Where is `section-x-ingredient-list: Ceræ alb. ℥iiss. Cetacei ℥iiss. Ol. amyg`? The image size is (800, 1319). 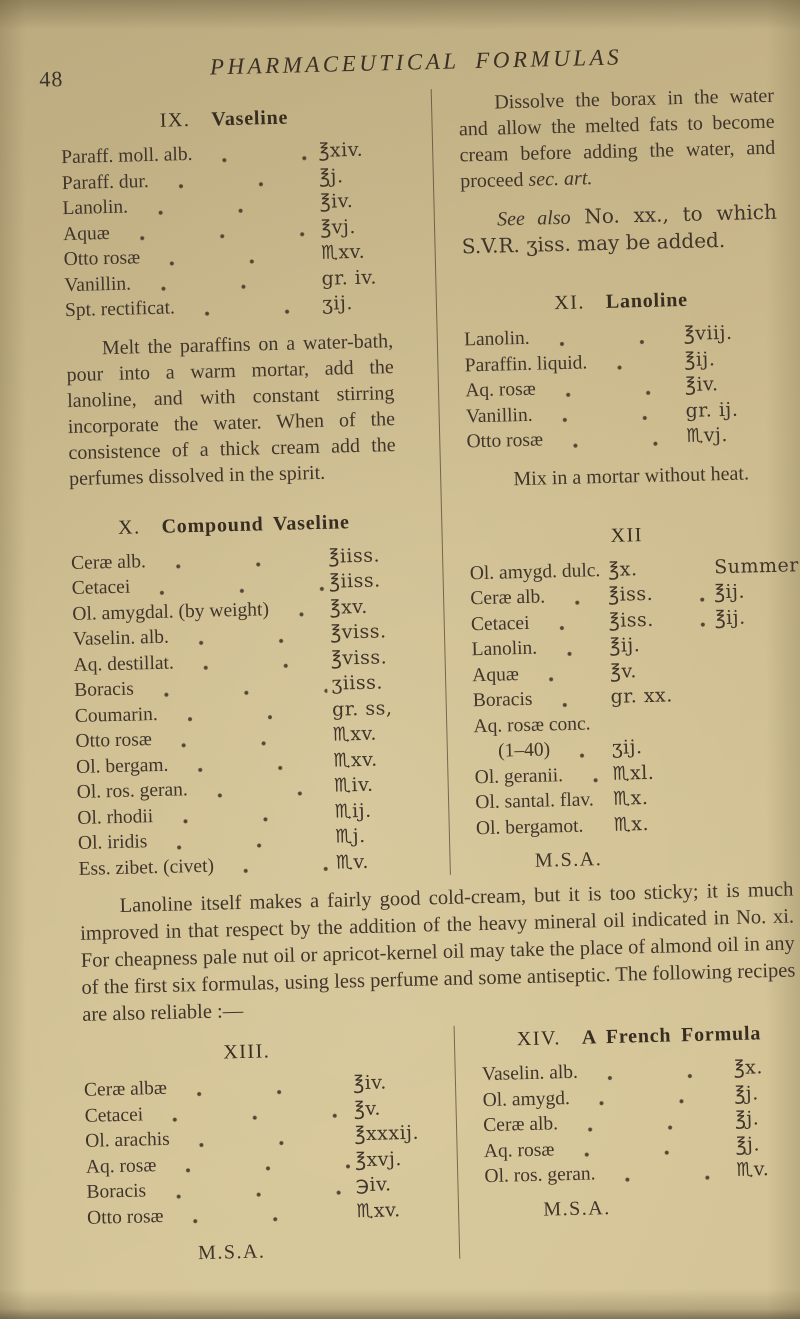 section-x-ingredient-list: Ceræ alb. ℥iiss. Cetacei ℥iiss. Ol. amyg is located at coordinates (238, 712).